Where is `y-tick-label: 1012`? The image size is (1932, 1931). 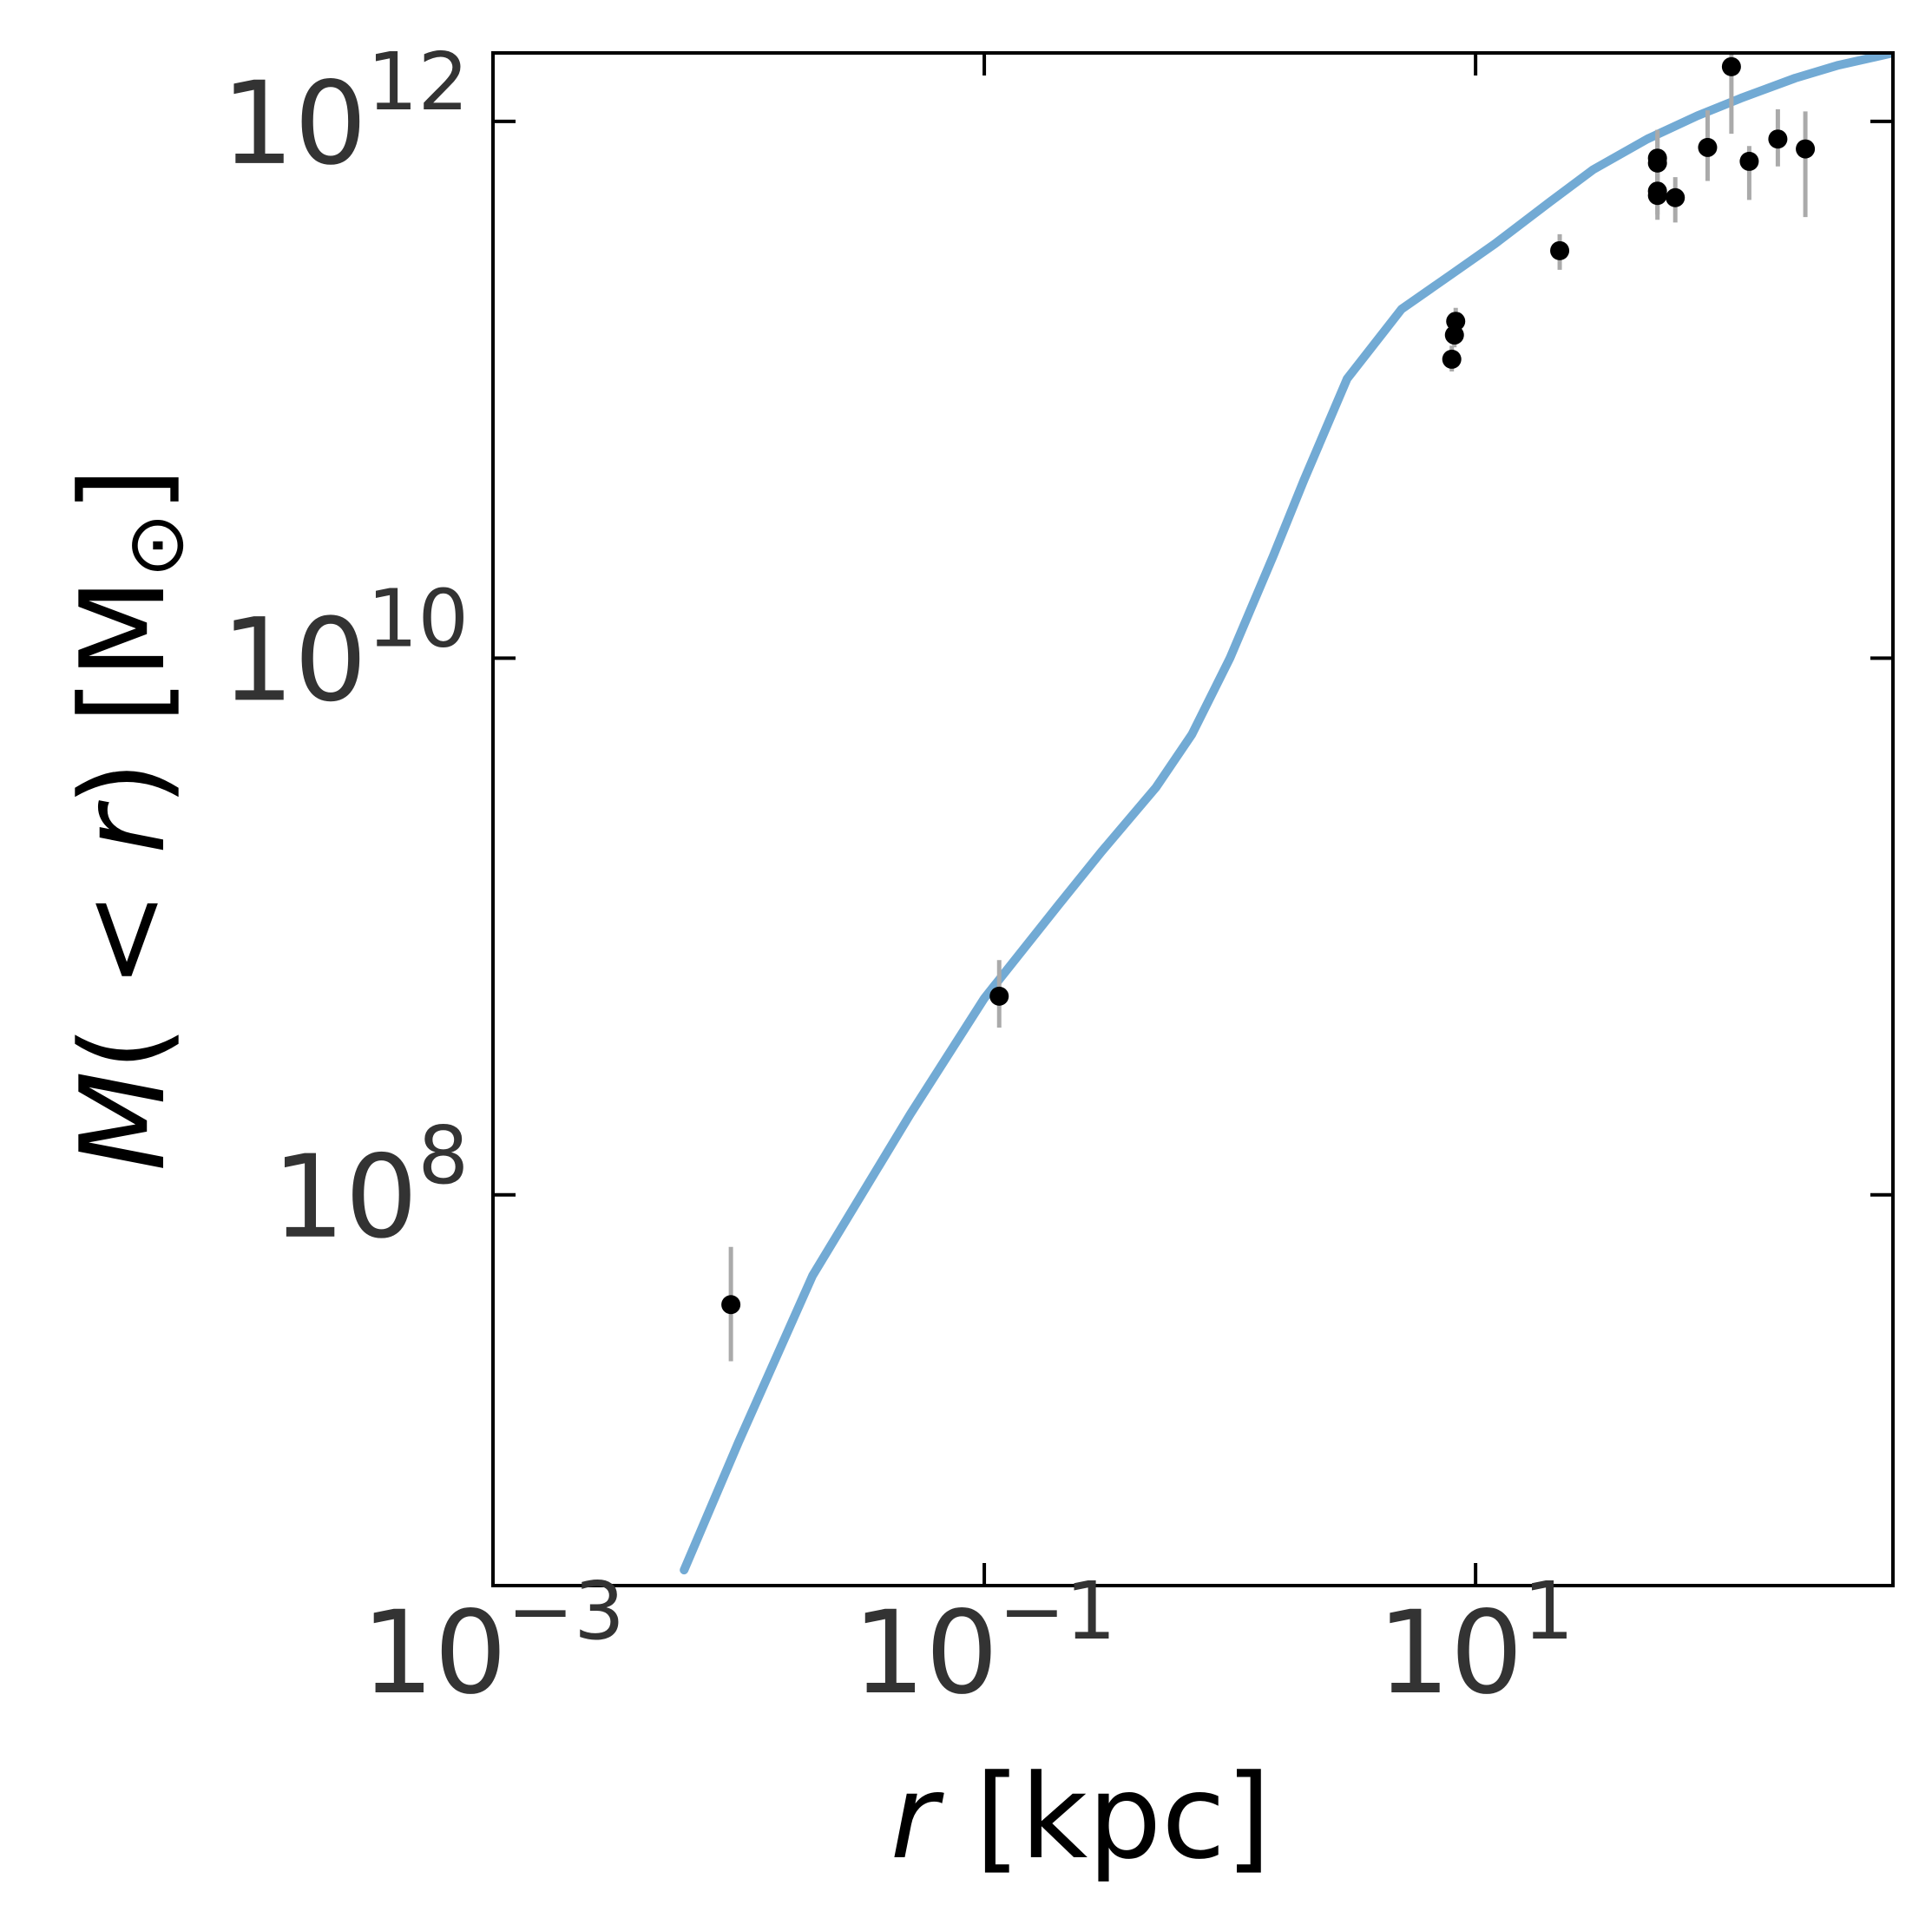
y-tick-label: 1012 is located at coordinates (345, 114).